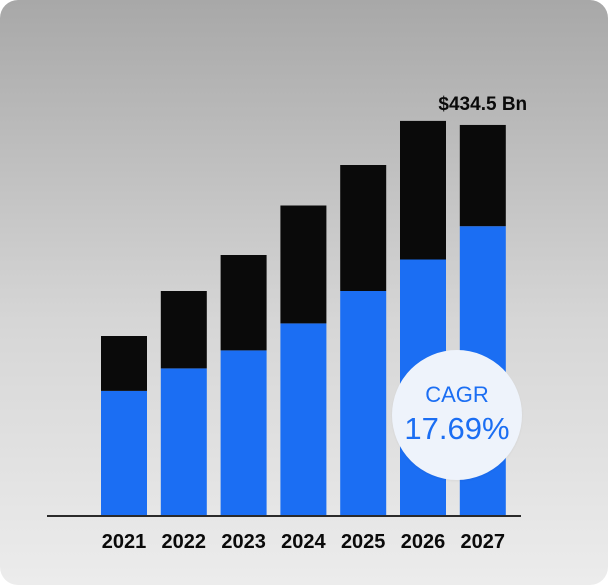 This screenshot has height=585, width=608. Describe the element at coordinates (184, 542) in the screenshot. I see `x-tick-label: 2022` at that location.